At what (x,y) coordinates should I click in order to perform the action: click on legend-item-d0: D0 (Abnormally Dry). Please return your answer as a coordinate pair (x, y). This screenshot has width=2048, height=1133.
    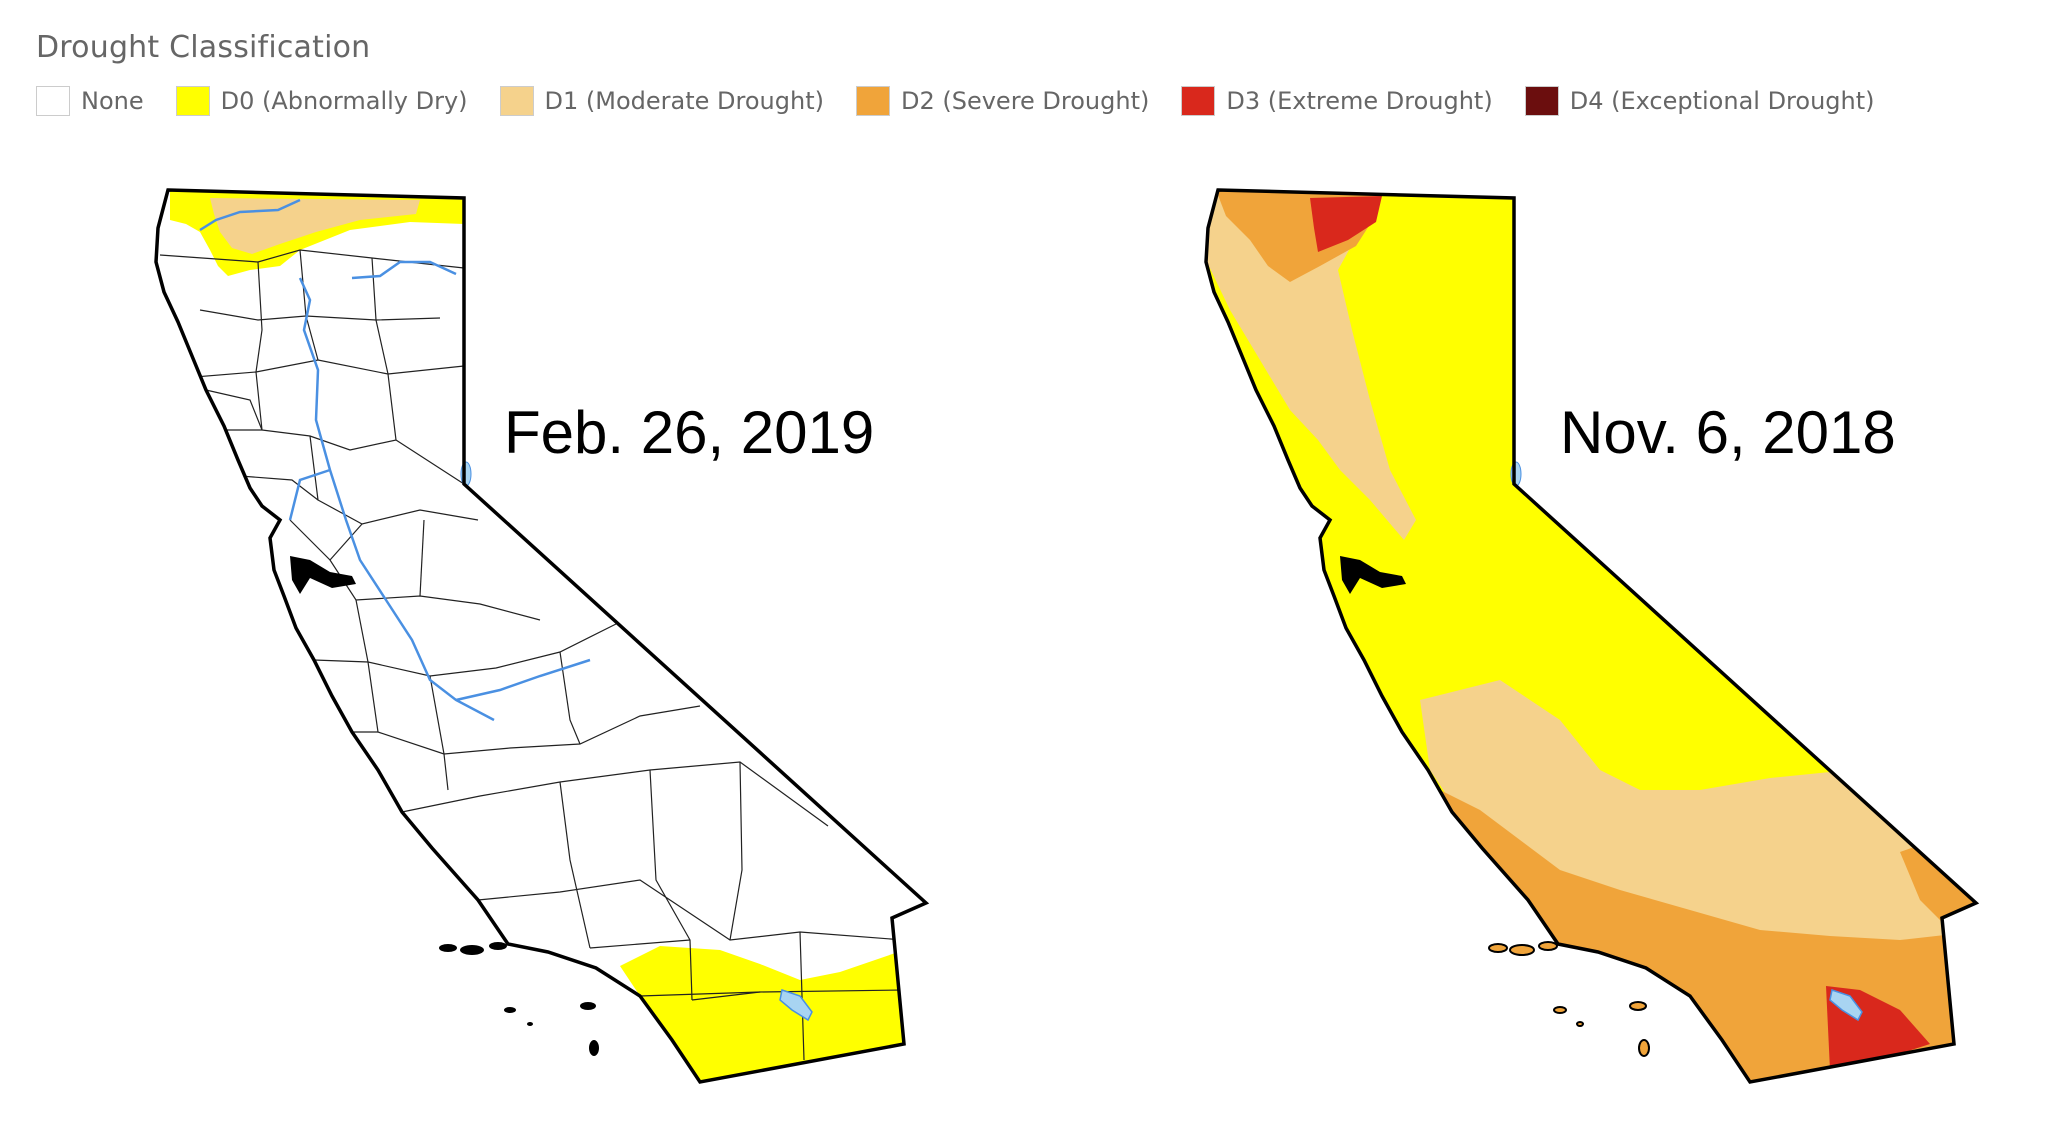
    Looking at the image, I should click on (321, 101).